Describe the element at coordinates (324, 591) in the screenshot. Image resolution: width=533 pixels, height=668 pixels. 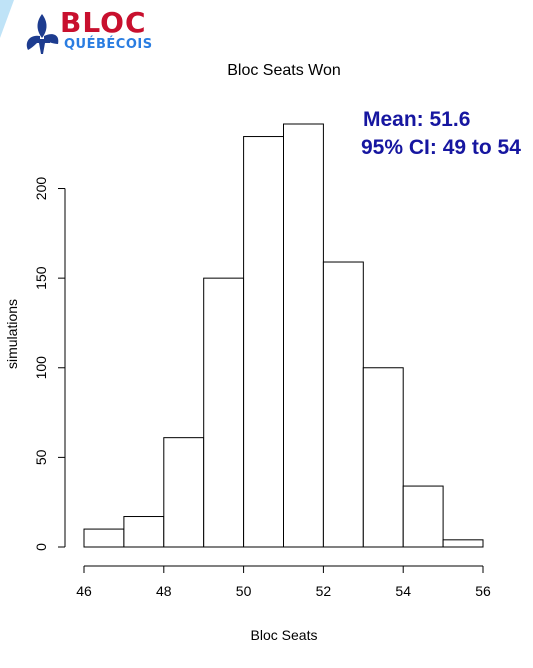
I see `x-tick-label: 52` at that location.